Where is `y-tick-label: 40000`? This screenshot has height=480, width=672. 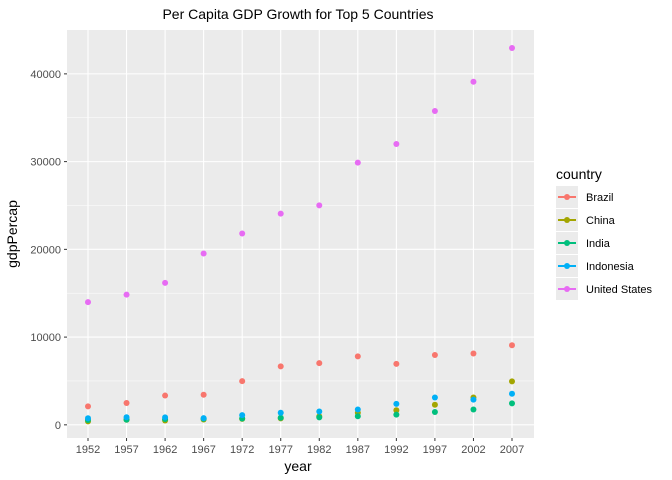
y-tick-label: 40000 is located at coordinates (45, 75).